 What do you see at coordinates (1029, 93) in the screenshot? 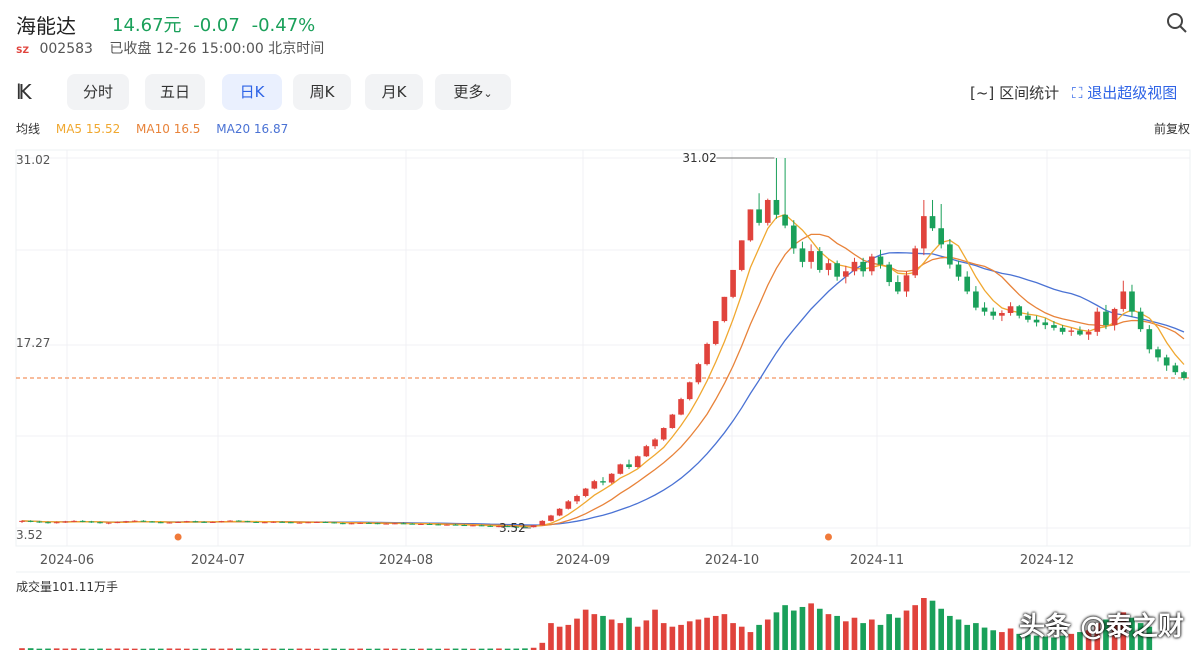
I see `range-stats-label: 区间统计` at bounding box center [1029, 93].